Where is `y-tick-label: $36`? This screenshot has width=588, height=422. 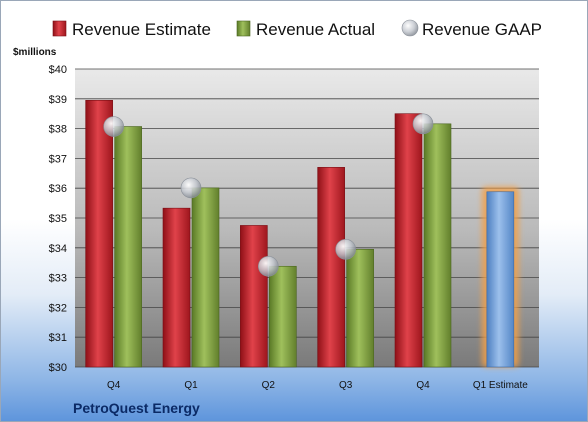
y-tick-label: $36 is located at coordinates (58, 189).